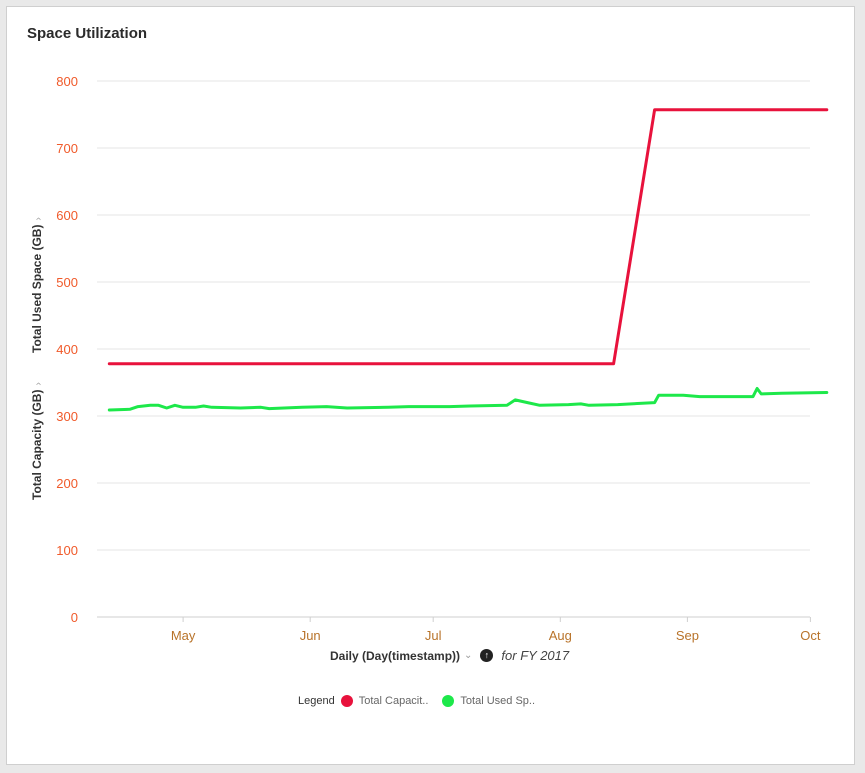 The height and width of the screenshot is (773, 865). What do you see at coordinates (810, 635) in the screenshot?
I see `x-tick-label: Oct` at bounding box center [810, 635].